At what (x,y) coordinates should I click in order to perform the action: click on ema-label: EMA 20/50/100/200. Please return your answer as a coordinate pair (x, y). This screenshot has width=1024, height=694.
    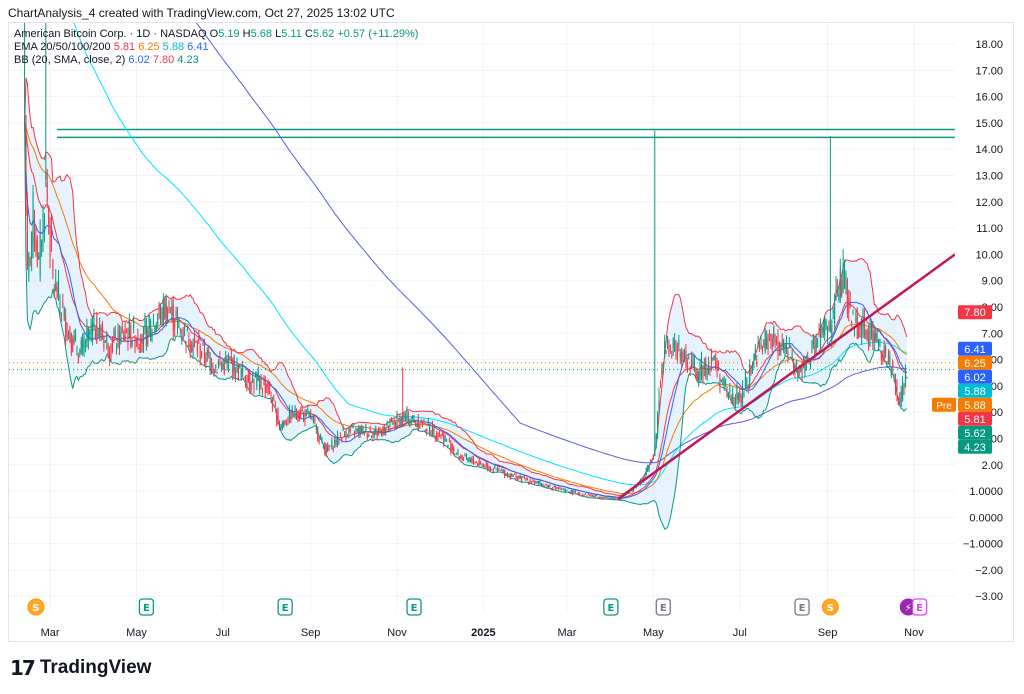
    Looking at the image, I should click on (62, 47).